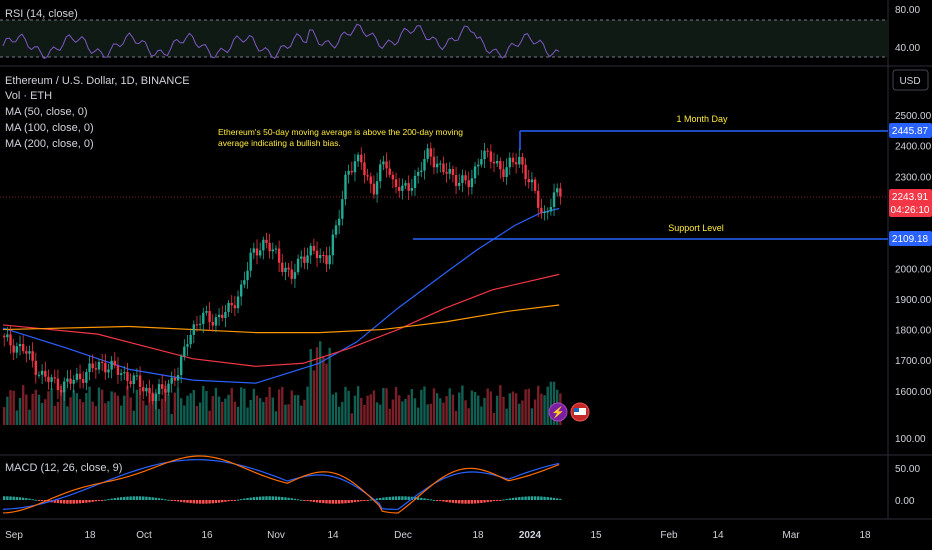 Image resolution: width=932 pixels, height=550 pixels. I want to click on rsi-label: RSI (14, close), so click(41, 14).